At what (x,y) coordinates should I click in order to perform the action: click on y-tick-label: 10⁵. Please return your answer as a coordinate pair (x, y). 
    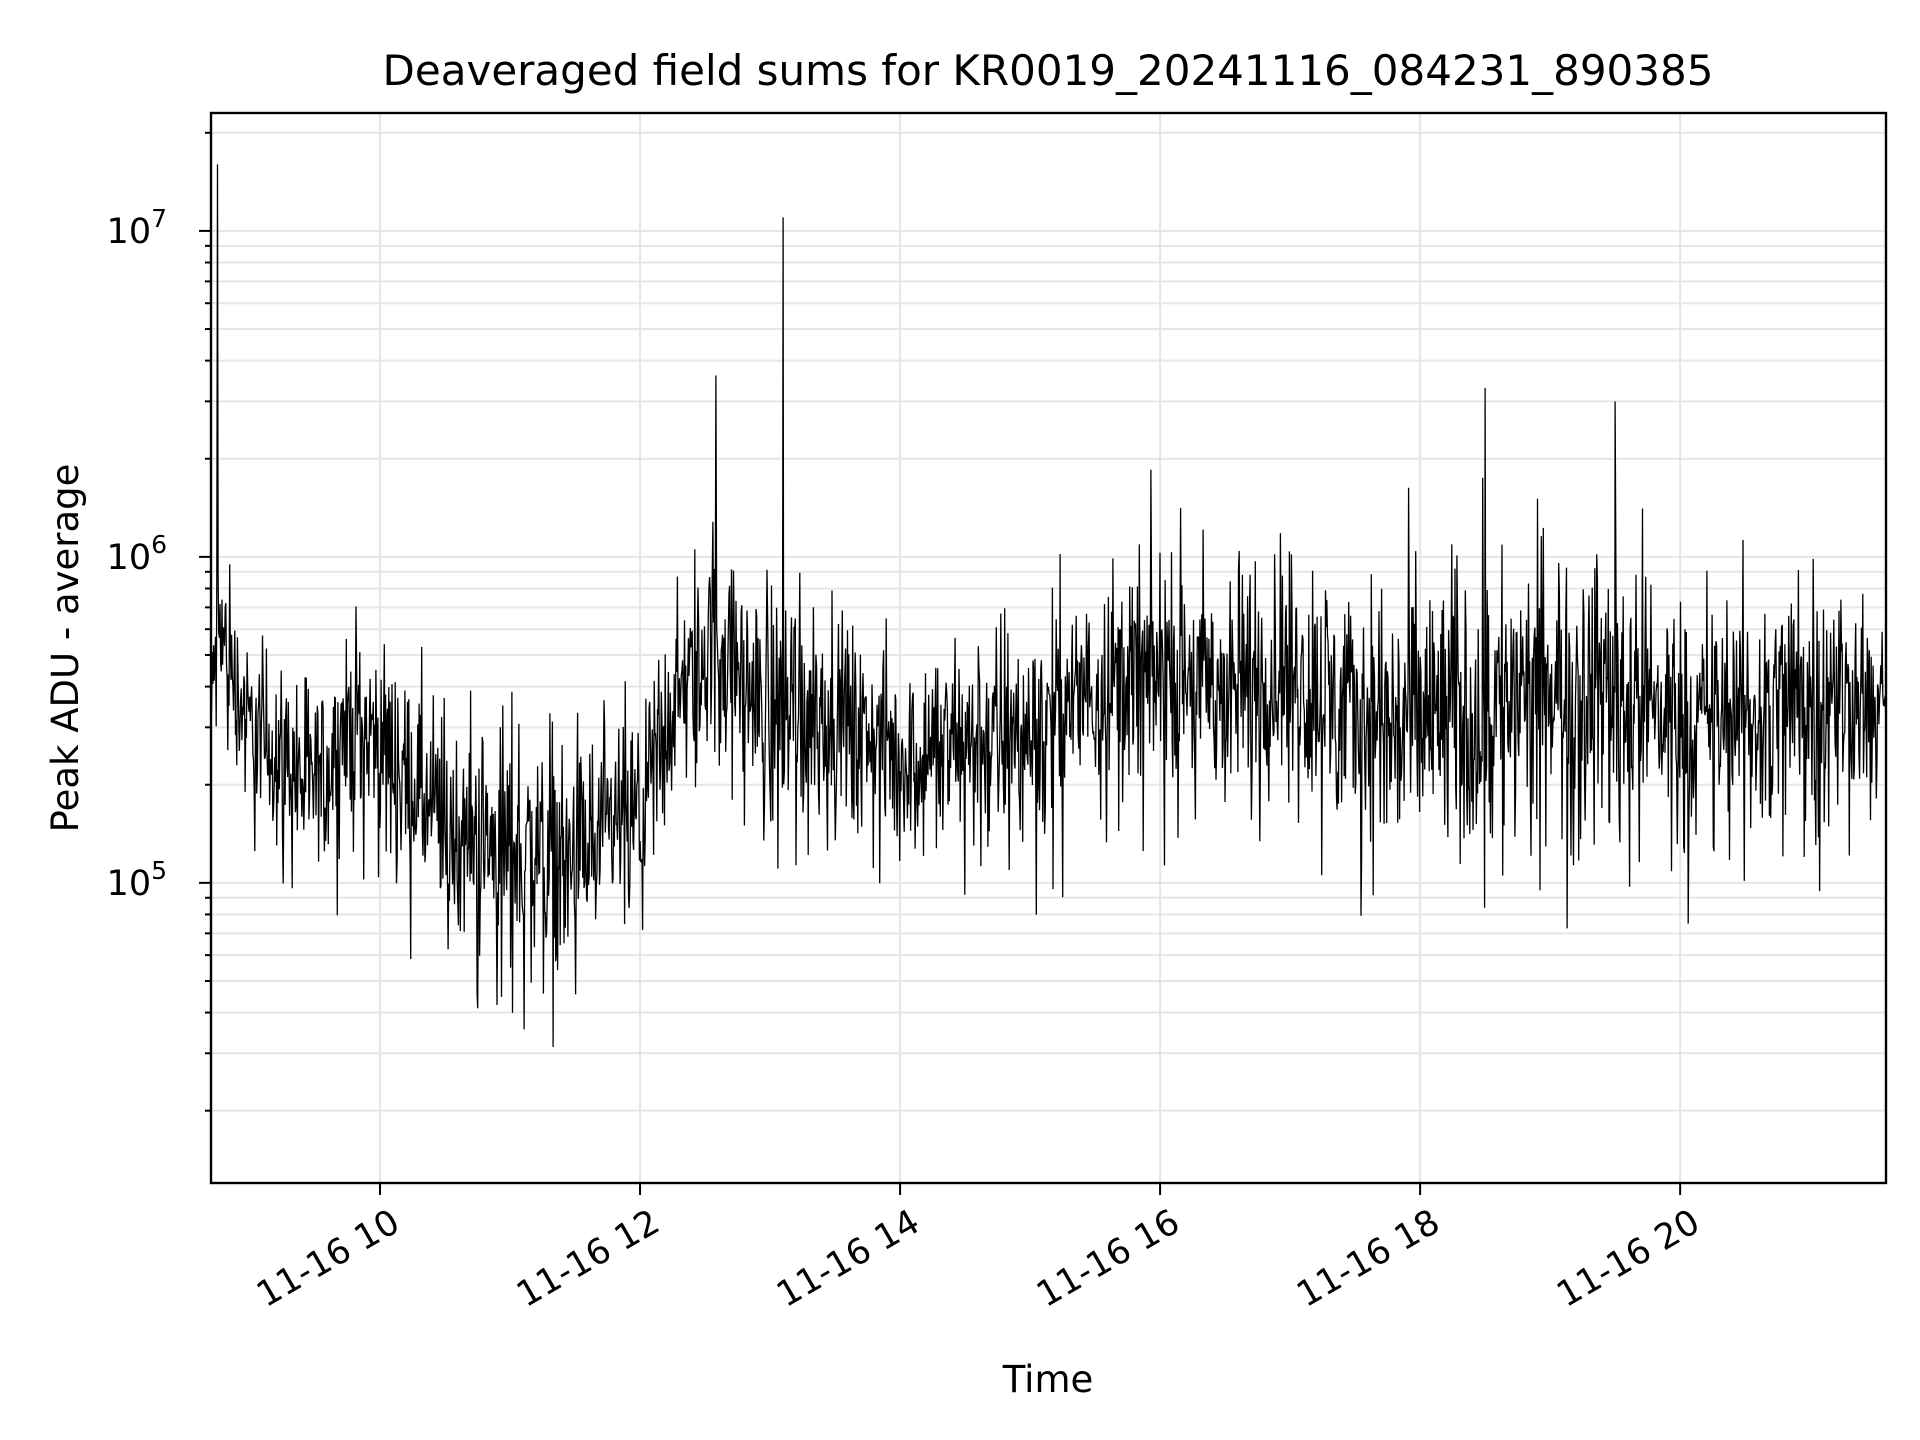
    Looking at the image, I should click on (137, 880).